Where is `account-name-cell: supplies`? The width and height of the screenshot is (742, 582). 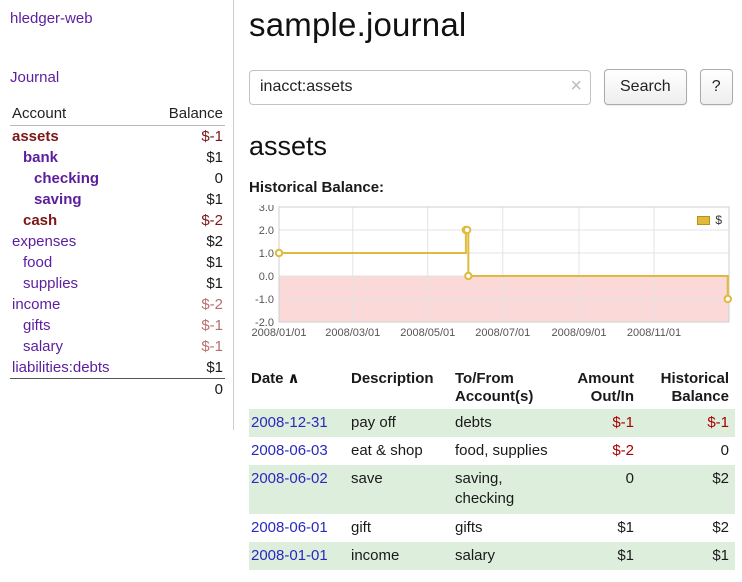 account-name-cell: supplies is located at coordinates (78, 283).